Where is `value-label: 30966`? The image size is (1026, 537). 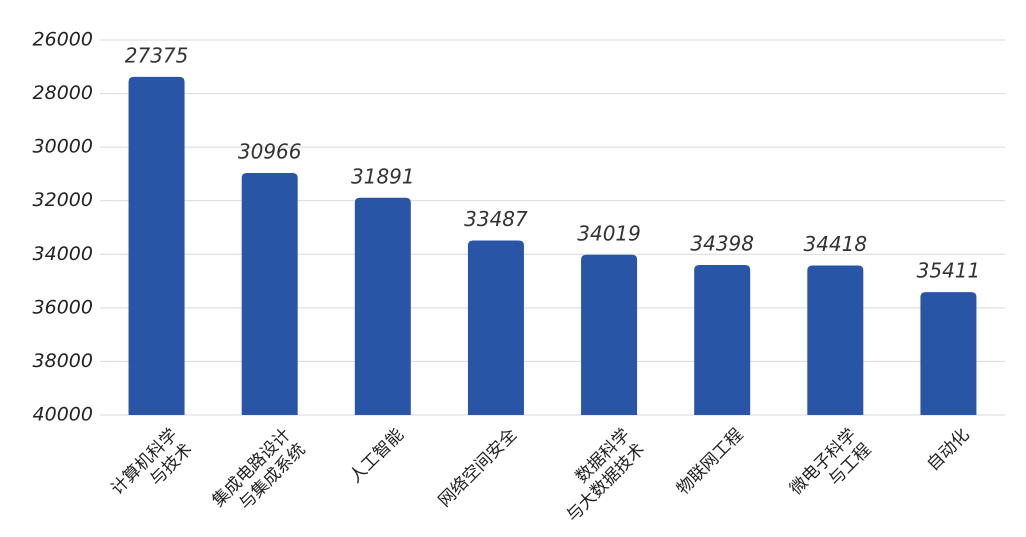
value-label: 30966 is located at coordinates (270, 152).